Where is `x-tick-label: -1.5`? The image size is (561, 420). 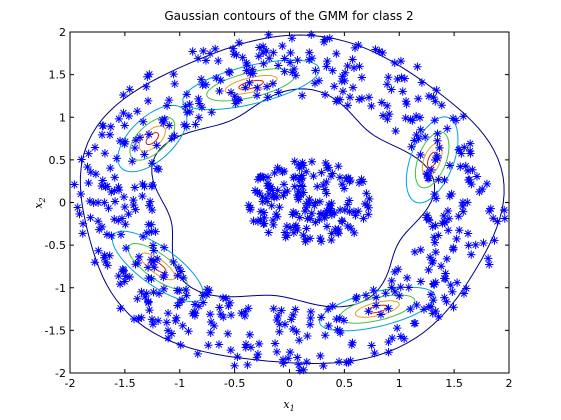 x-tick-label: -1.5 is located at coordinates (124, 383).